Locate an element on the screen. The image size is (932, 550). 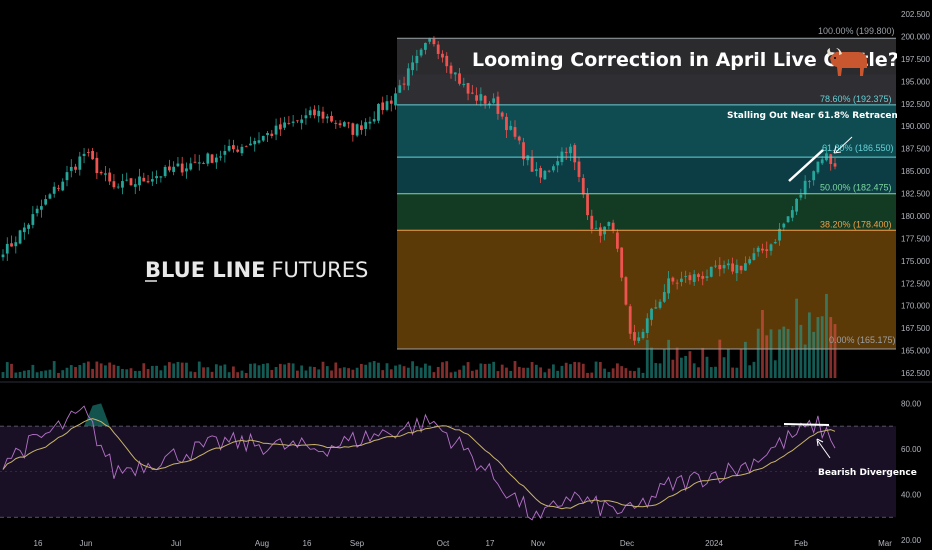
time-tick-label: Aug is located at coordinates (262, 543).